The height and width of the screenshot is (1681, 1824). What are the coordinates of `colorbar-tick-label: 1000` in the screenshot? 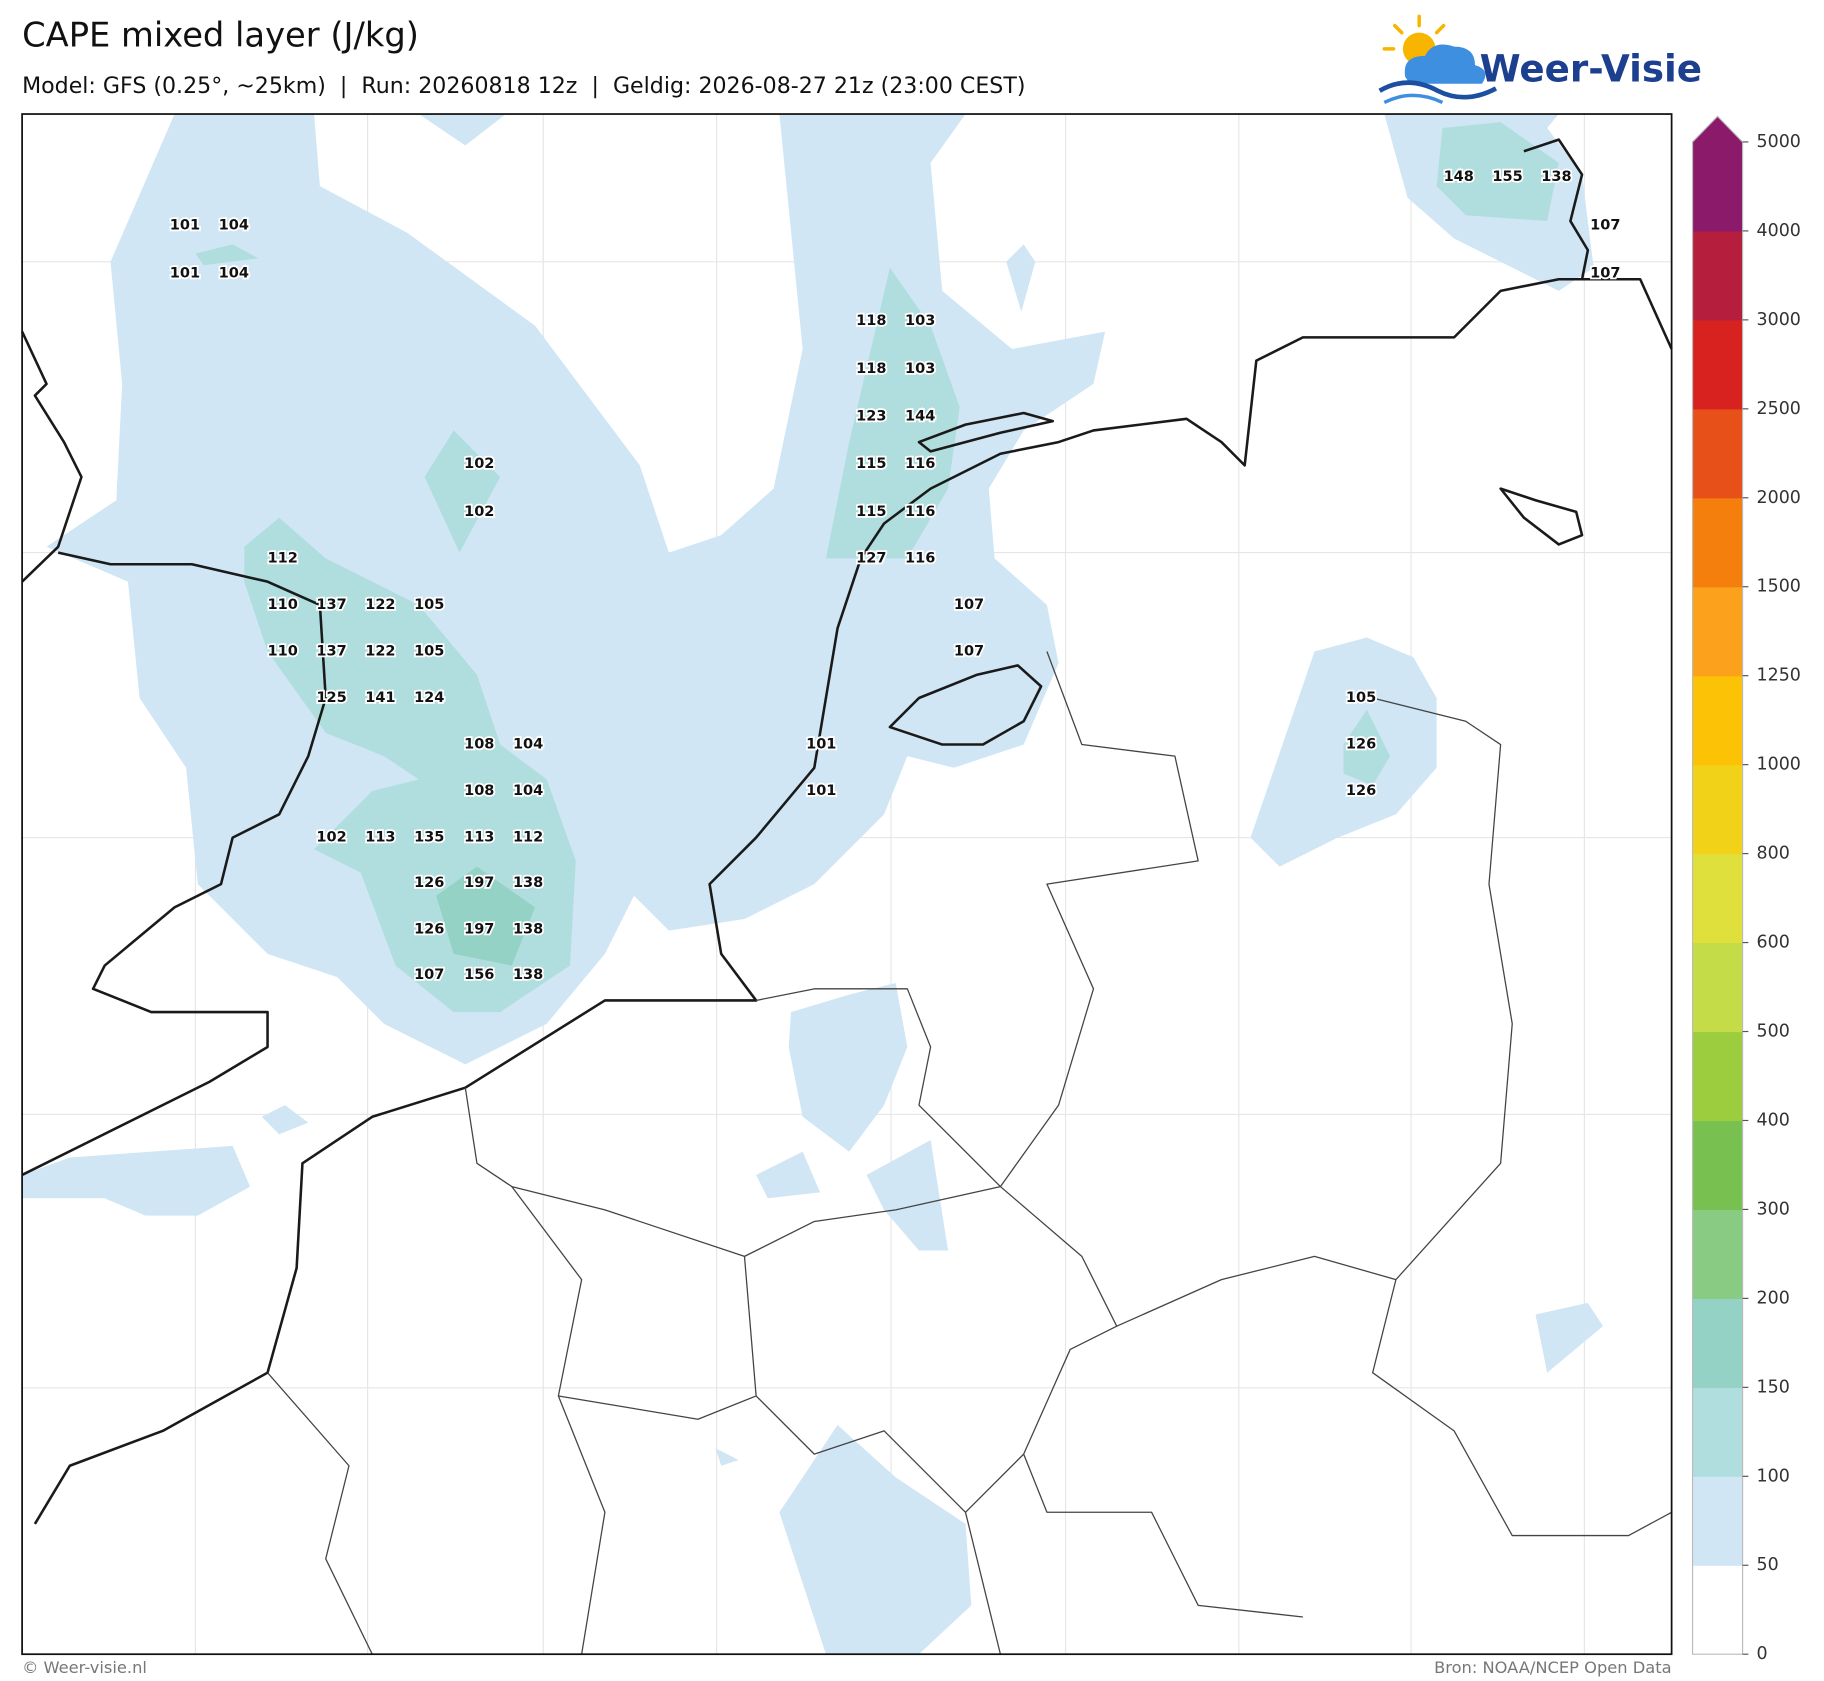 It's located at (1779, 765).